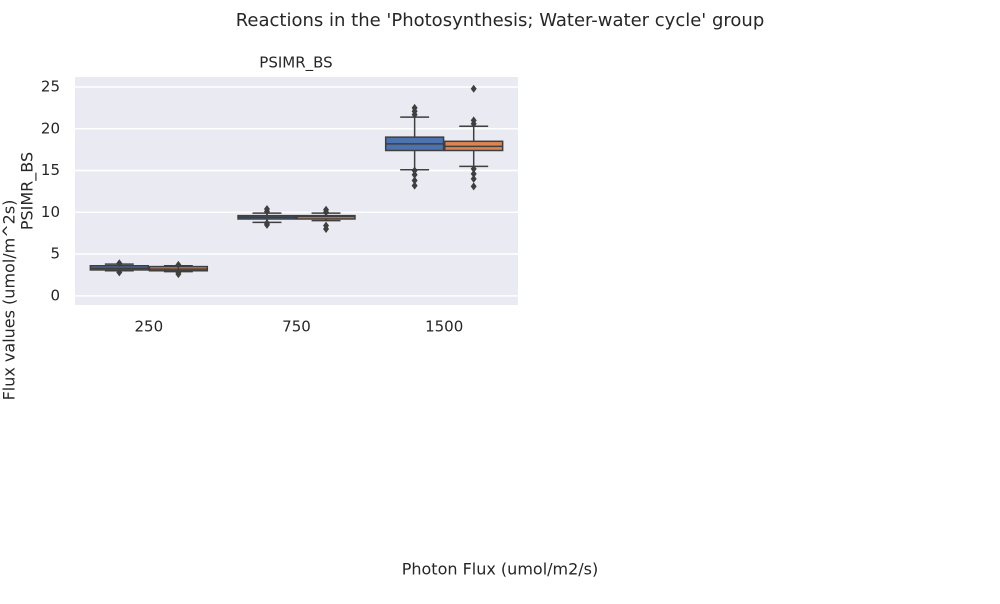 This screenshot has width=1000, height=604. Describe the element at coordinates (55, 295) in the screenshot. I see `y-tick-label: 0` at that location.